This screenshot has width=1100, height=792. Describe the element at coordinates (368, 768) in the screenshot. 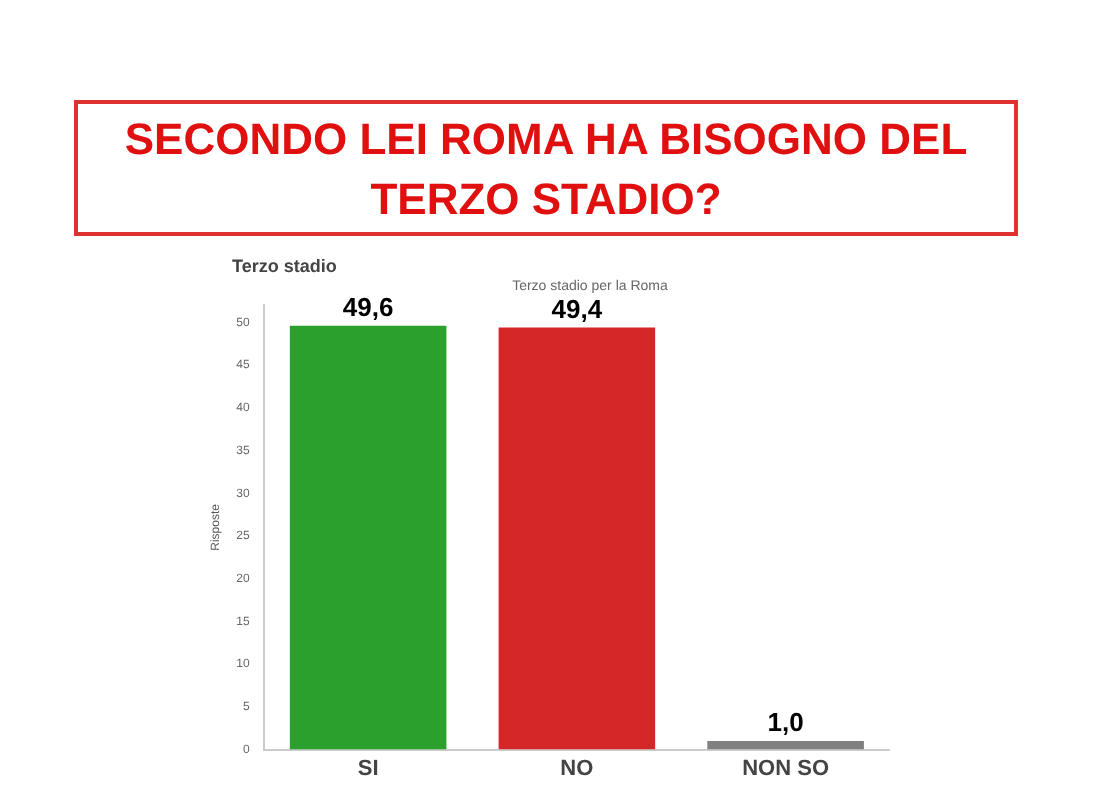

I see `x-tick-label: SI` at that location.